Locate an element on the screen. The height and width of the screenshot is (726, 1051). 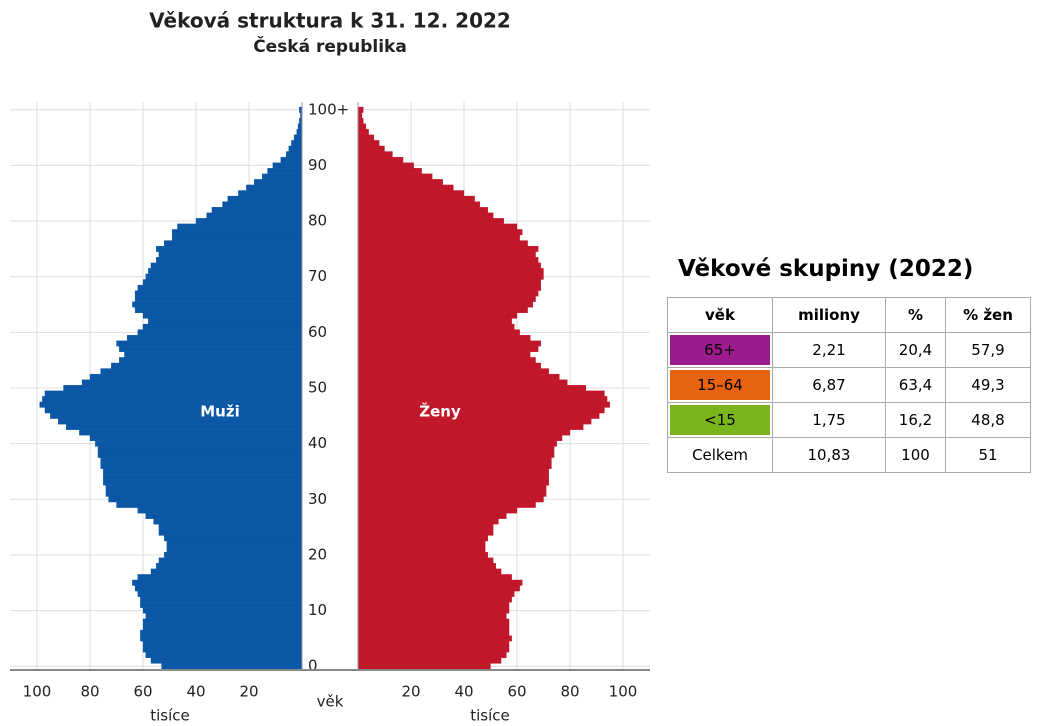
cell-text: 63,4 is located at coordinates (915, 385).